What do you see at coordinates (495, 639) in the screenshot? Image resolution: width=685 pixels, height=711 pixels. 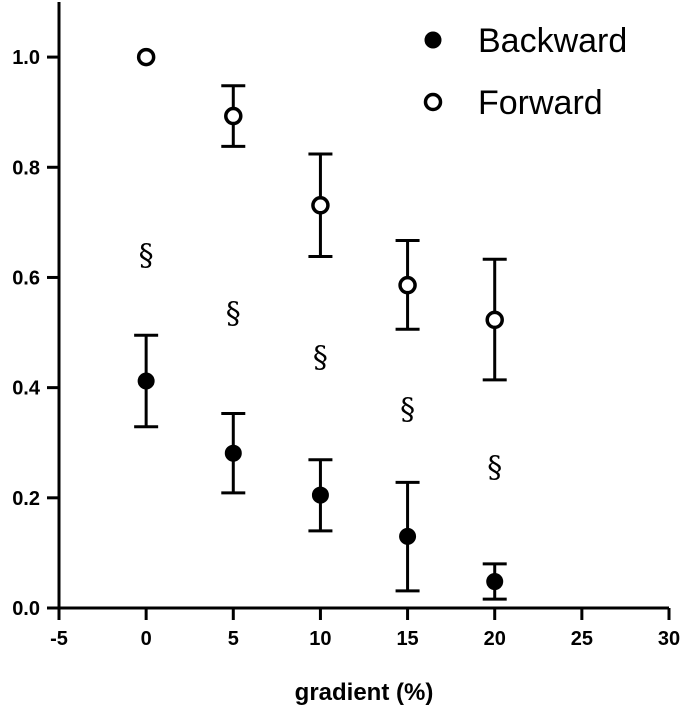 I see `x-tick-label: 20` at bounding box center [495, 639].